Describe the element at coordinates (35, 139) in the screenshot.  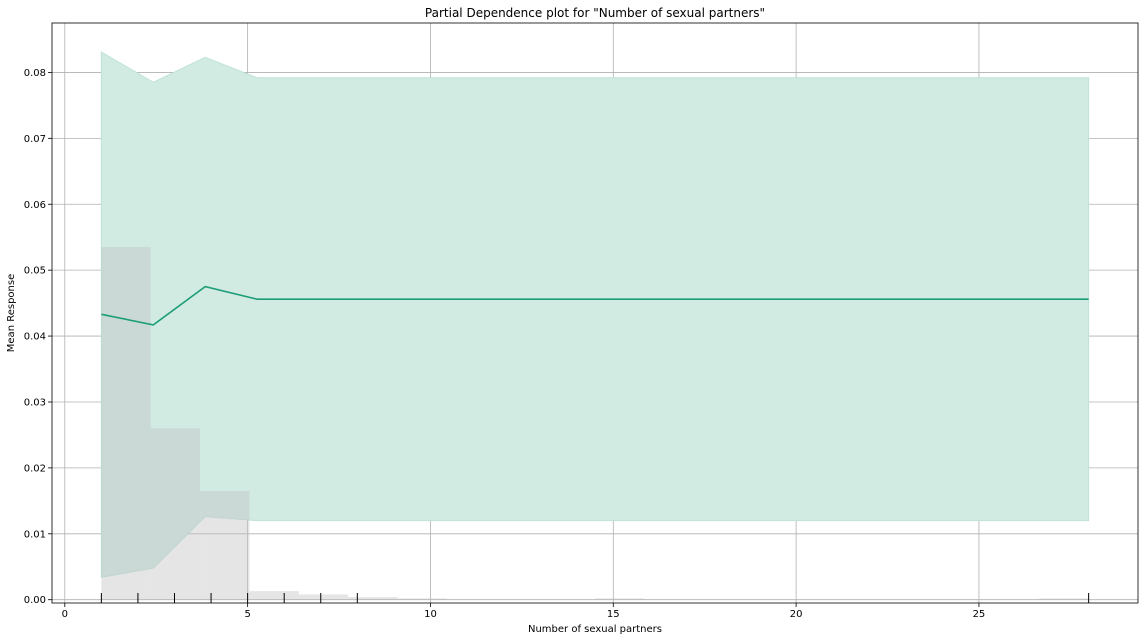
I see `y-tick-label: 0.07` at that location.